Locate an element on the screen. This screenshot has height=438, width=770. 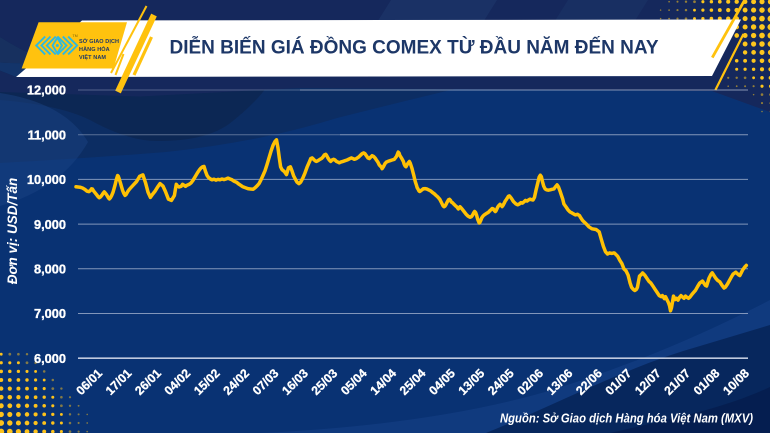
svg-text: 11,000 is located at coordinates (47, 134).